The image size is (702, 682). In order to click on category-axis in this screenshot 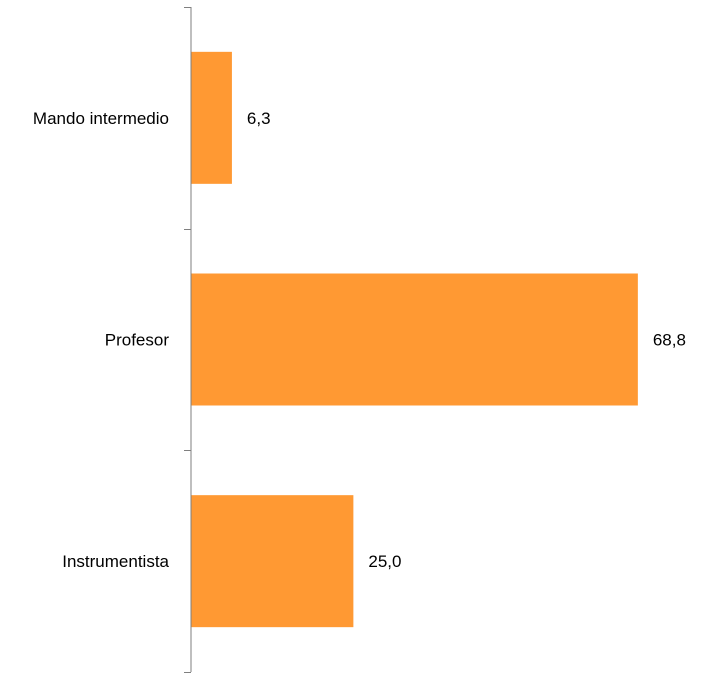, I will do `click(188, 340)`.